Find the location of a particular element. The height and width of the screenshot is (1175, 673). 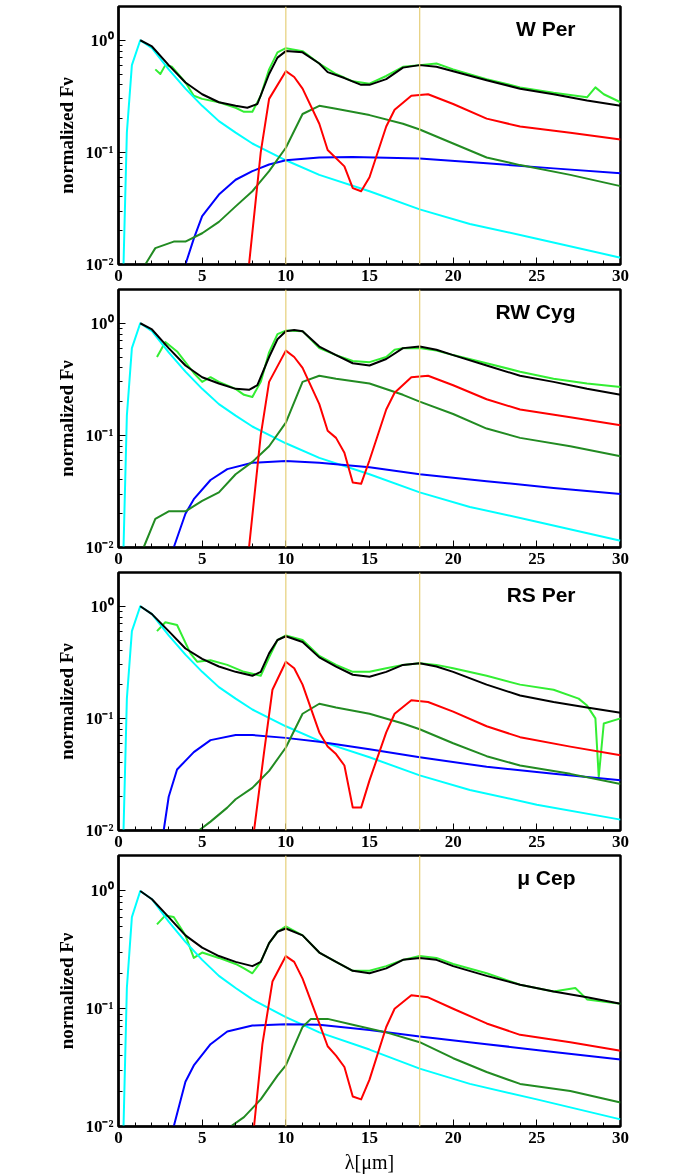

text: RW Cyg is located at coordinates (535, 311).